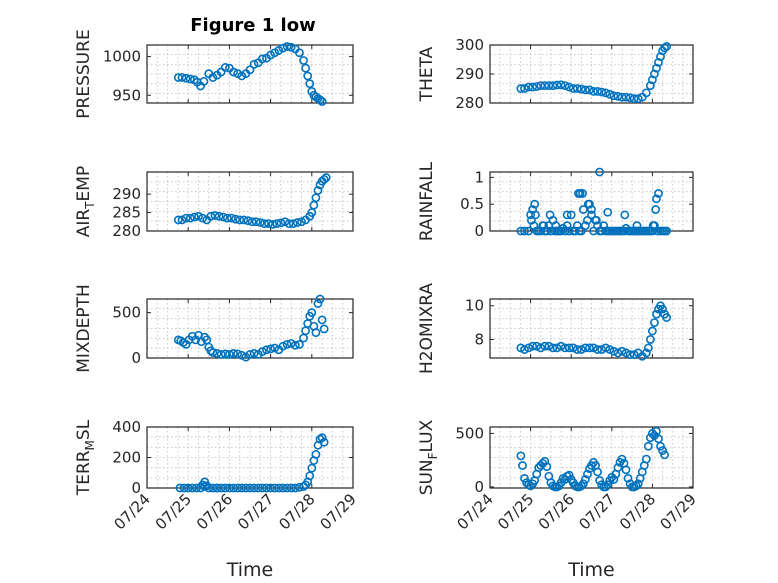 The image size is (778, 583). I want to click on x-tick-label: 07/25, so click(173, 511).